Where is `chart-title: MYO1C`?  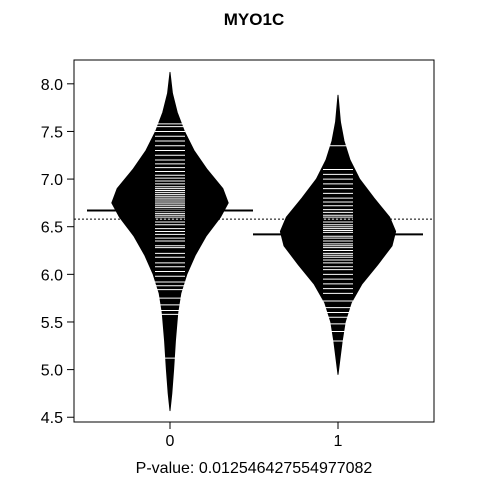
chart-title: MYO1C is located at coordinates (254, 19).